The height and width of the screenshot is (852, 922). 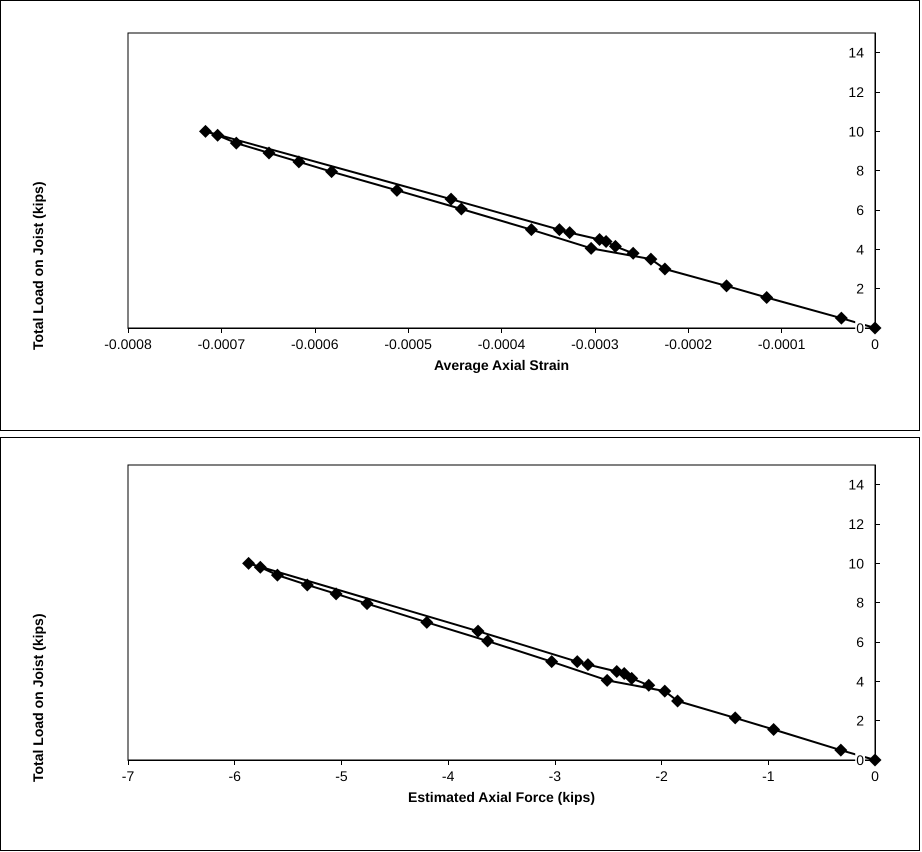 I want to click on x-tick-label: -6, so click(x=235, y=776).